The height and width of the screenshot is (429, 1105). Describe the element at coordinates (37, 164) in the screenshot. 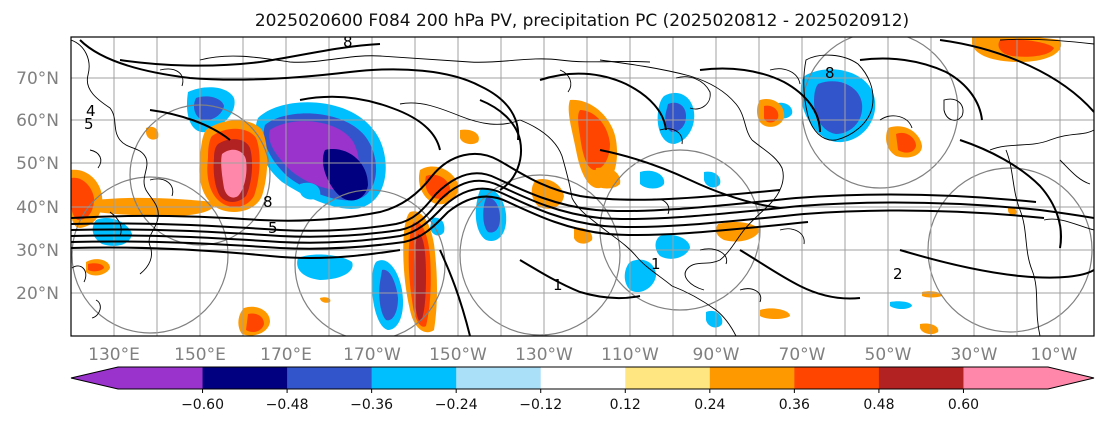

I see `lat-label: 50°N` at that location.